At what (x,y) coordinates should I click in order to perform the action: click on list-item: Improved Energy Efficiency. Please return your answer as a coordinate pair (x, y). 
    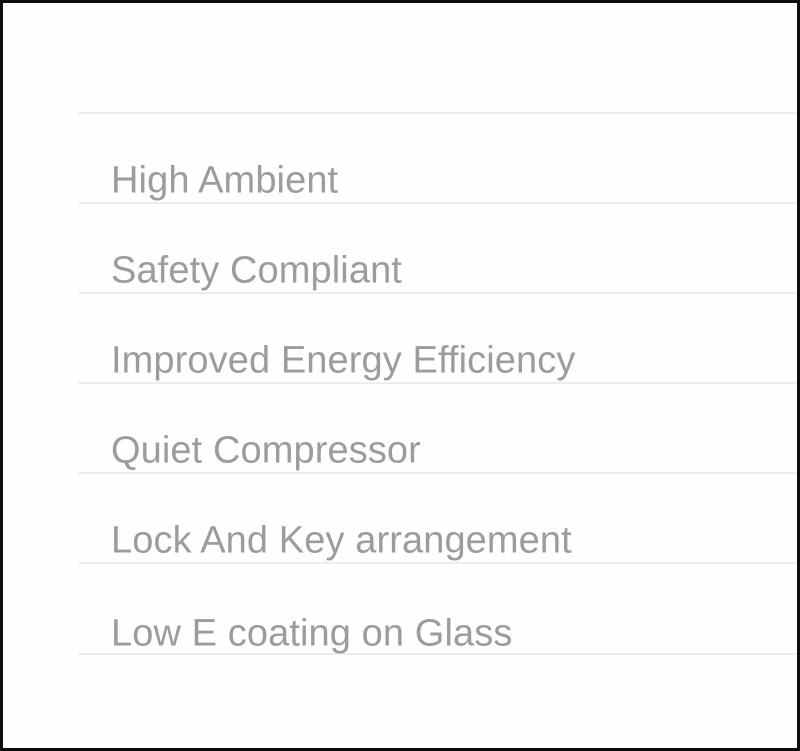
    Looking at the image, I should click on (437, 337).